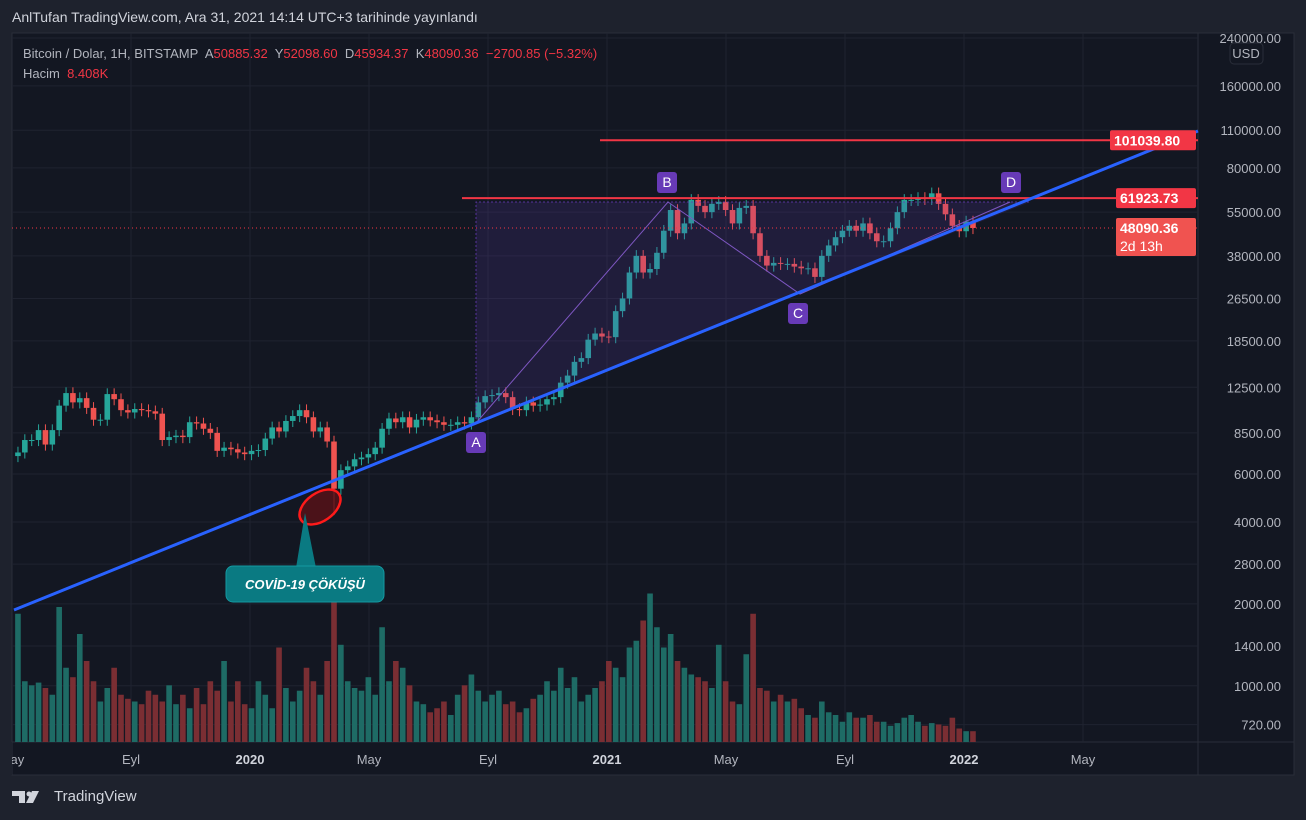 The image size is (1306, 820). I want to click on covid-callout, so click(305, 584).